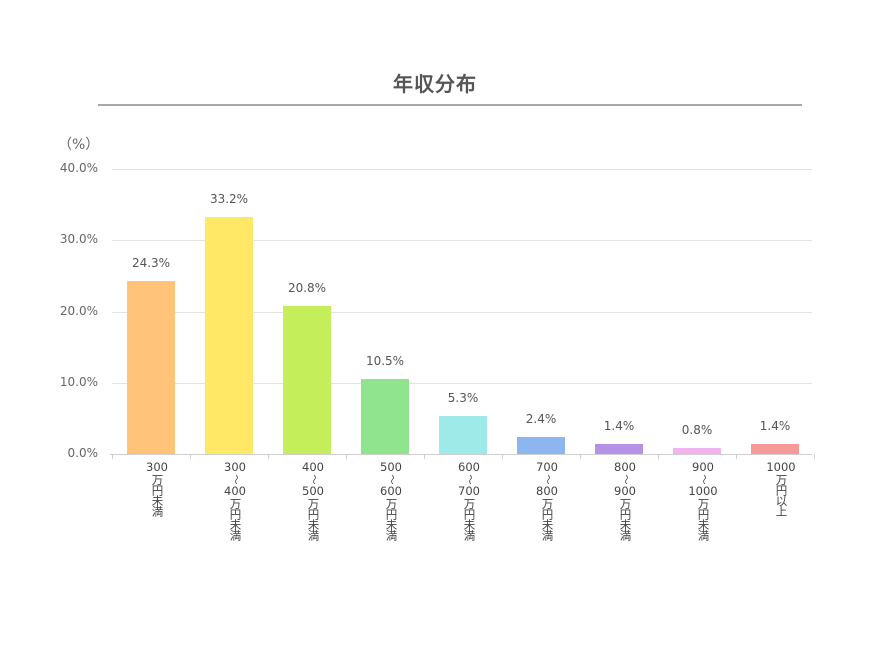 Image resolution: width=870 pixels, height=652 pixels. I want to click on x-category-label: 600 ～ 700 万円未満, so click(469, 500).